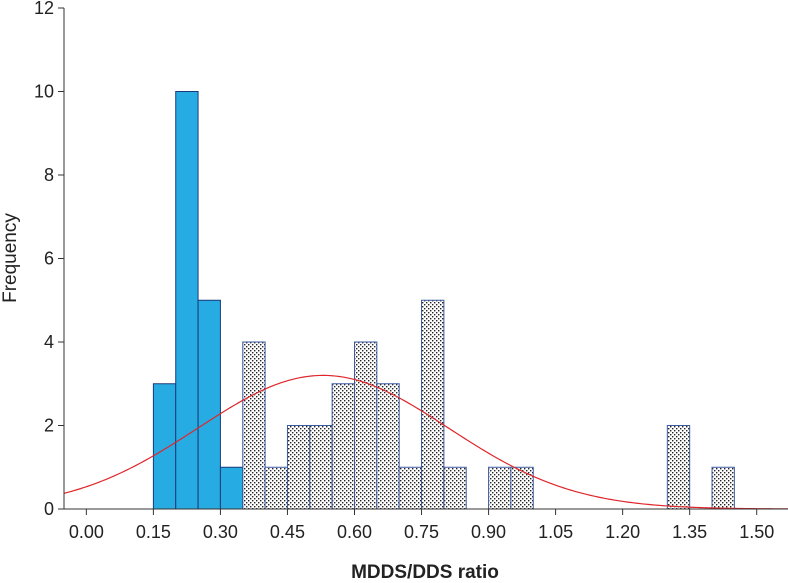  I want to click on y-tick-label: 4, so click(49, 342).